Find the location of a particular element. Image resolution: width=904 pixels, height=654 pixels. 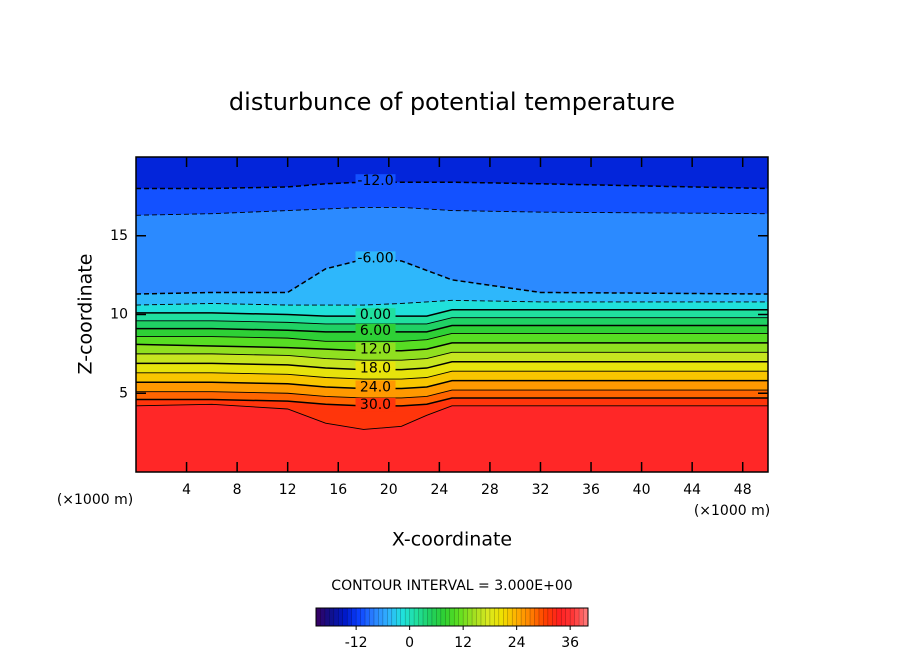

y-tick-label: 10 is located at coordinates (119, 315).